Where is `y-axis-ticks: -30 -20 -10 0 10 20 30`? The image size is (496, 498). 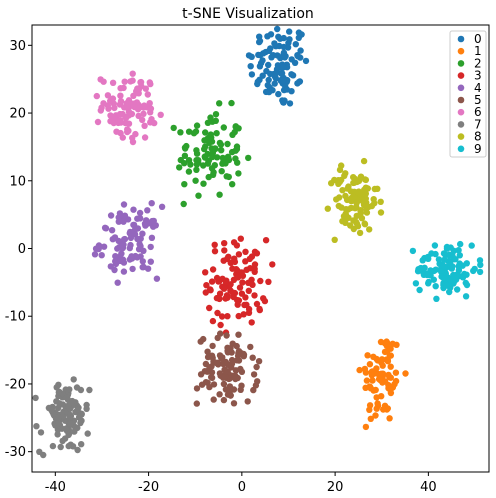
y-axis-ticks: -30 -20 -10 0 10 20 30 is located at coordinates (18, 249).